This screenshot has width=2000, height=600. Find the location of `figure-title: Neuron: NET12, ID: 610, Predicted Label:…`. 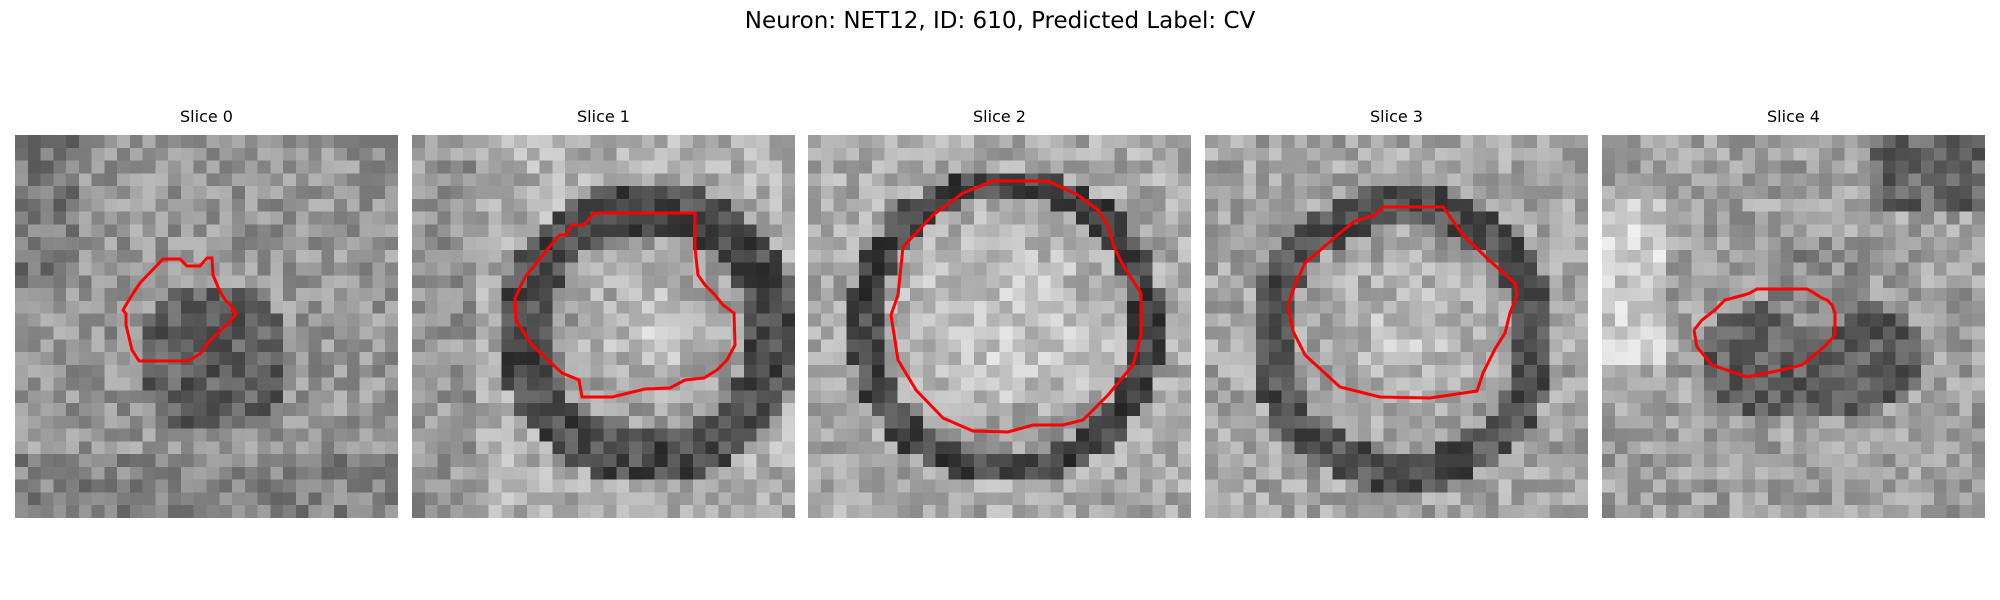

figure-title: Neuron: NET12, ID: 610, Predicted Label:… is located at coordinates (1000, 21).